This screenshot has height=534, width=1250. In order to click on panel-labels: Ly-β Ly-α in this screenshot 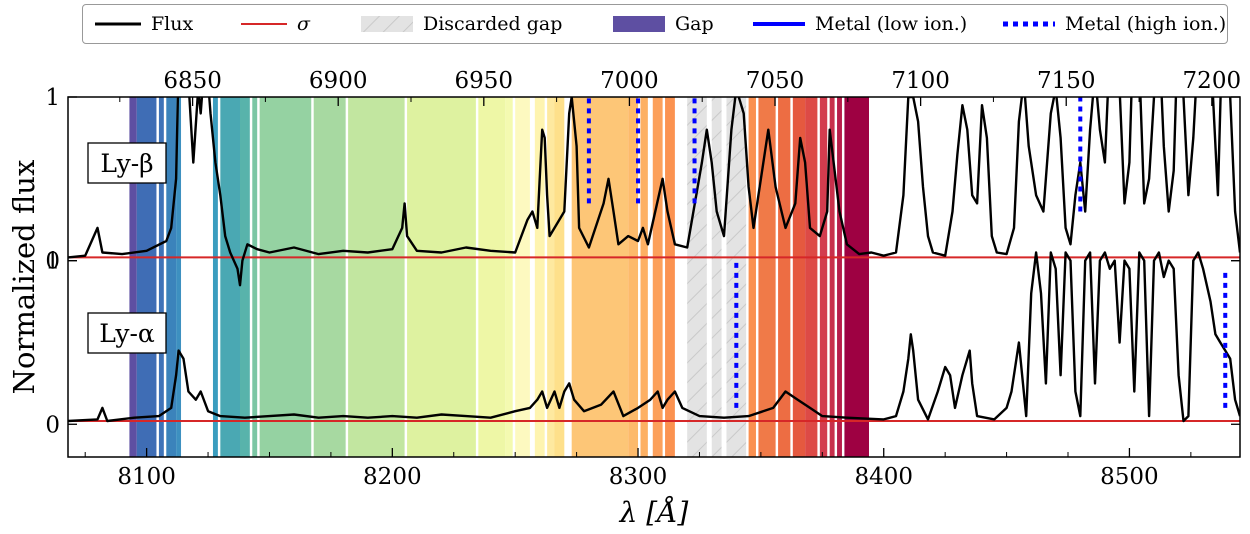, I will do `click(127, 248)`.